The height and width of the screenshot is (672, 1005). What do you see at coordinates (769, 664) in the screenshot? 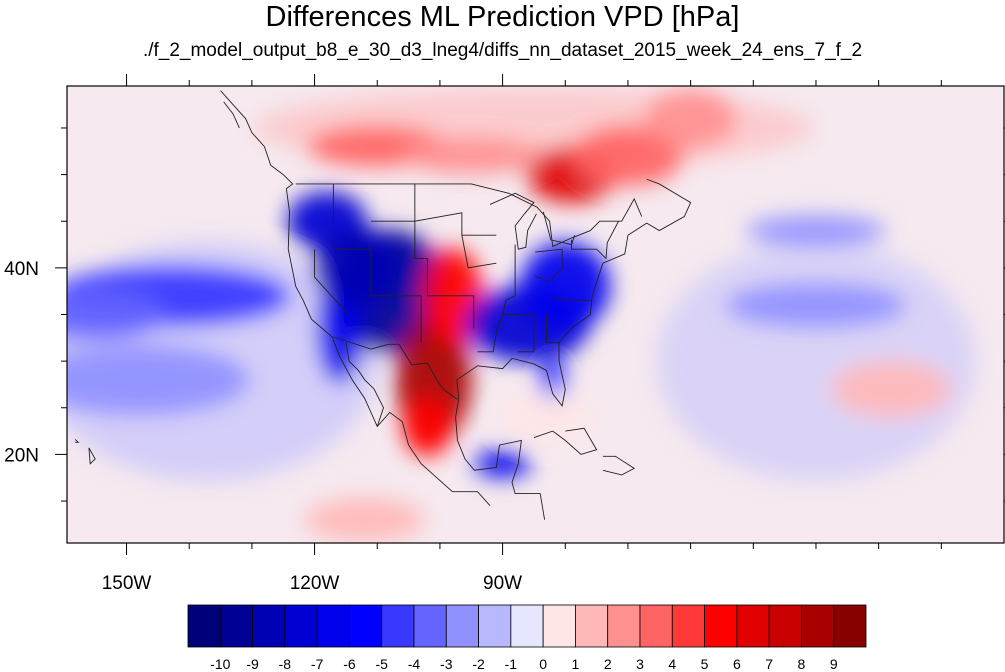
I see `colorbar-label: 7` at bounding box center [769, 664].